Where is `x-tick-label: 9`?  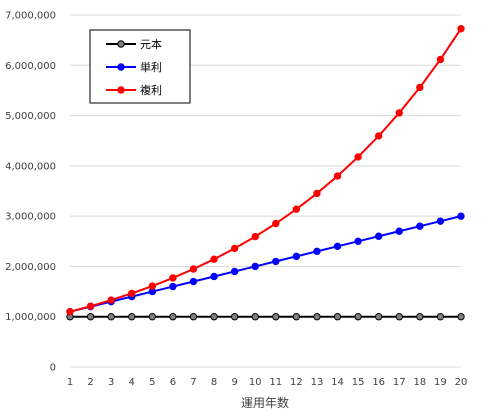
x-tick-label: 9 is located at coordinates (234, 382).